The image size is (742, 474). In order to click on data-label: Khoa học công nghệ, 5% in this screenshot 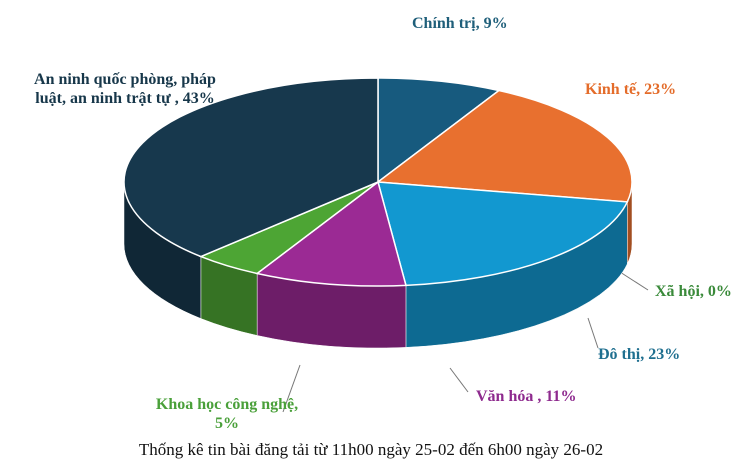, I will do `click(227, 414)`.